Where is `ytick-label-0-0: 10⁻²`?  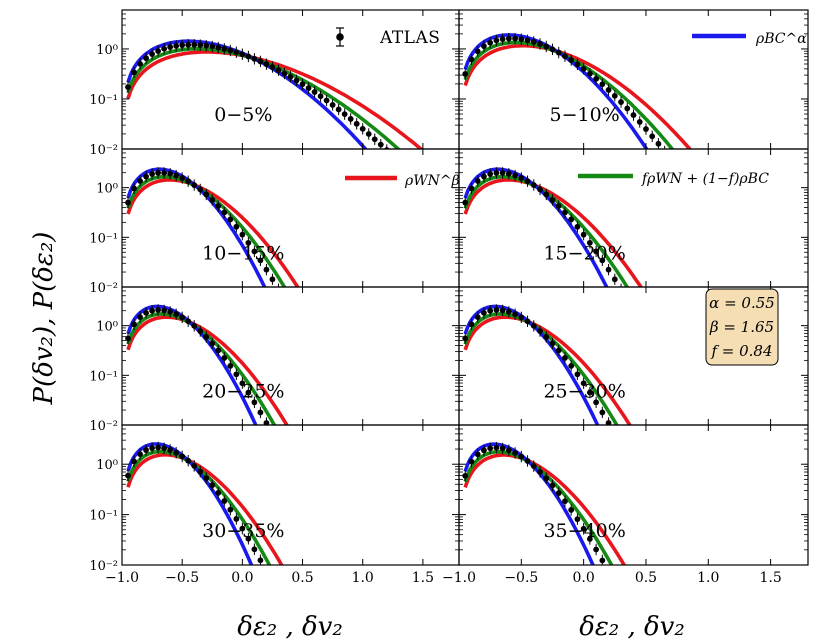 ytick-label-0-0: 10⁻² is located at coordinates (103, 150).